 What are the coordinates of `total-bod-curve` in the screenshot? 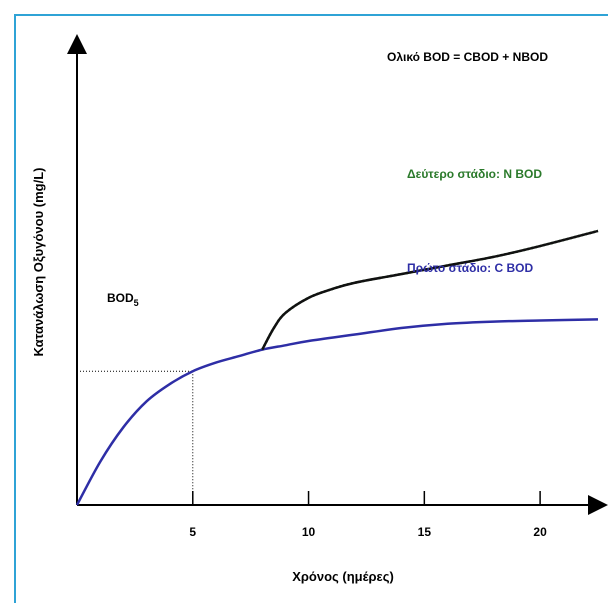 It's located at (430, 290).